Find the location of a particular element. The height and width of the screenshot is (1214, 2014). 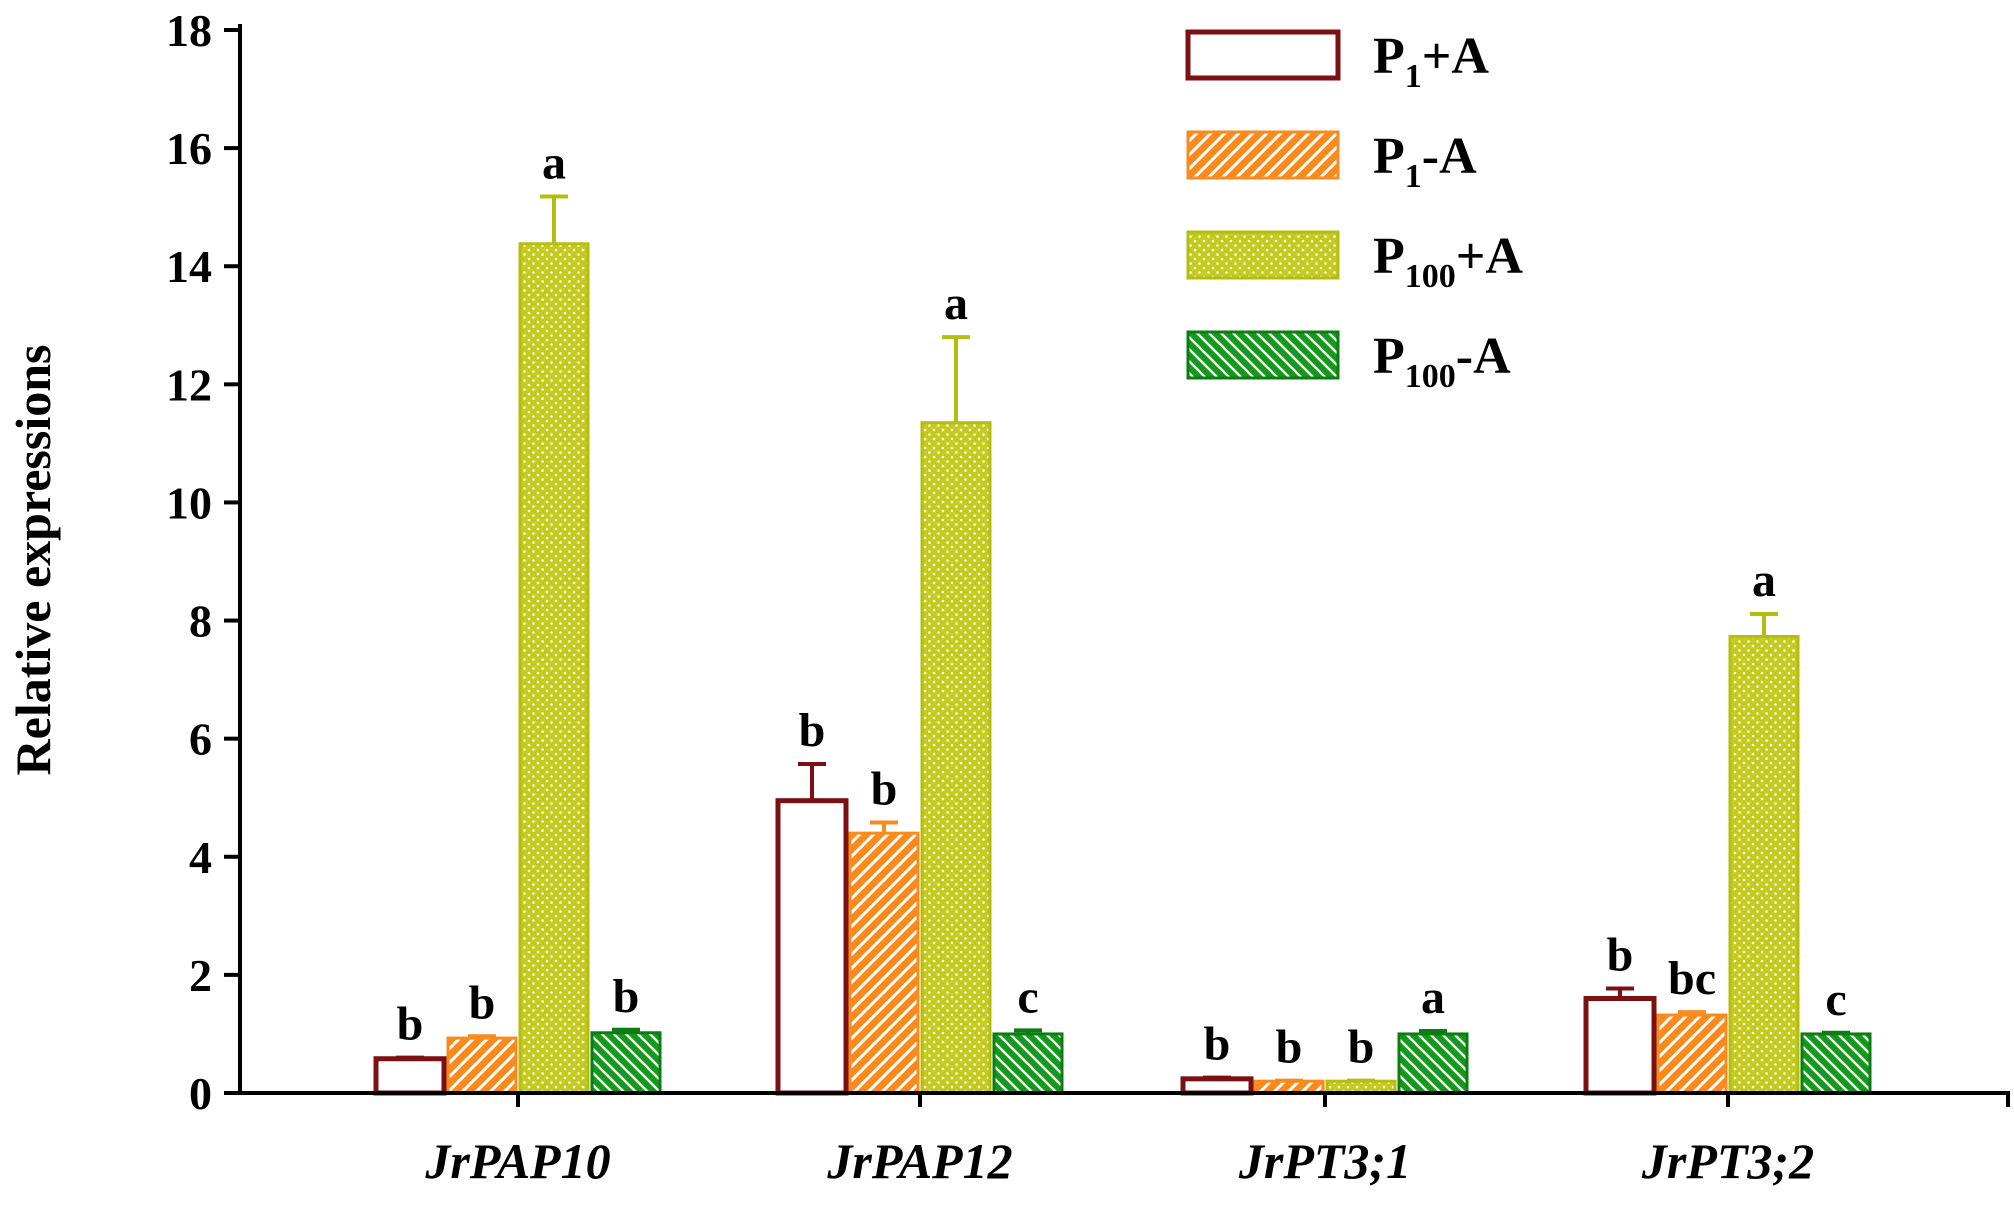

x-tick-label: JrPT3;2 is located at coordinates (1727, 1161).